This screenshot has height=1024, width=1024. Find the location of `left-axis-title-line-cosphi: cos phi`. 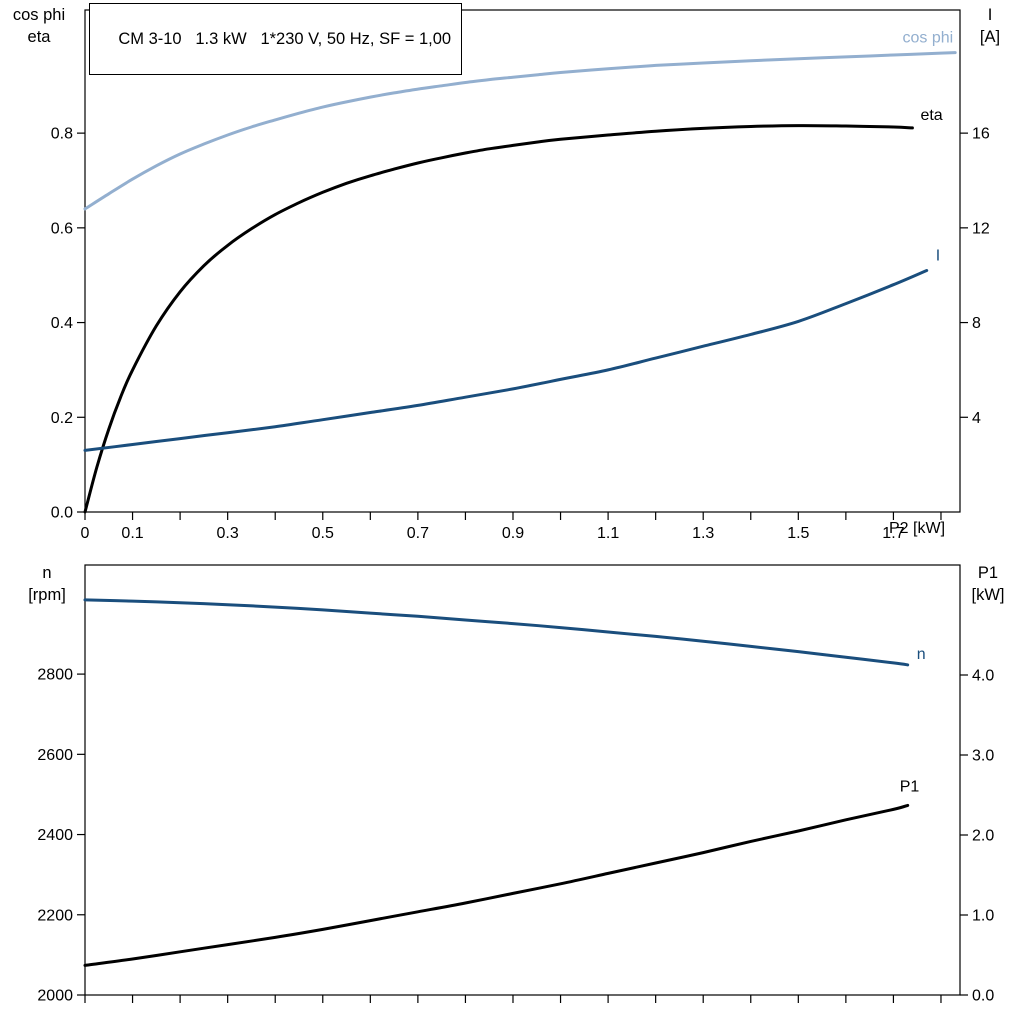

left-axis-title-line-cosphi: cos phi is located at coordinates (39, 15).